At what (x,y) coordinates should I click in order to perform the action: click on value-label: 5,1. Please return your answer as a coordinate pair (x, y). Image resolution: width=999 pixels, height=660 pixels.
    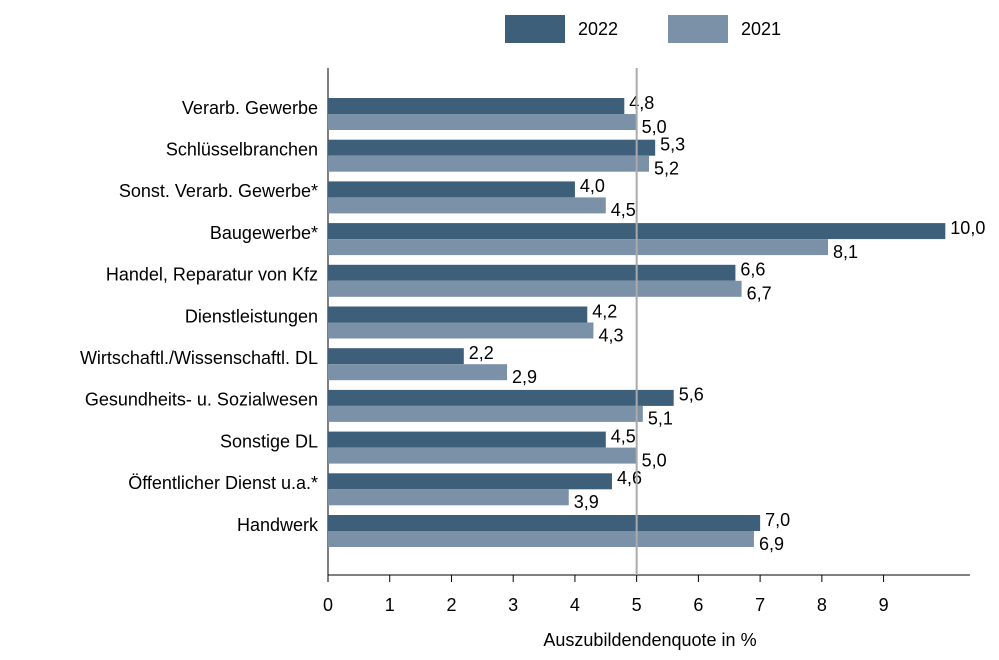
    Looking at the image, I should click on (660, 419).